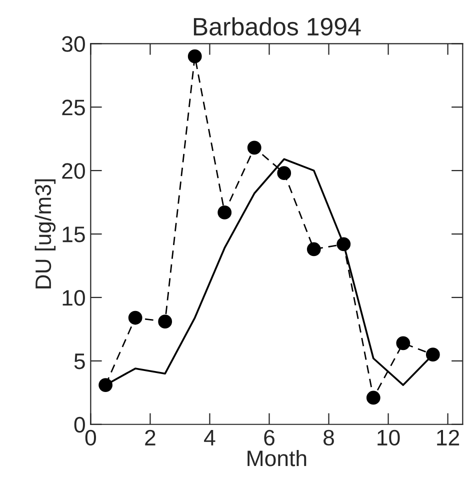 The image size is (465, 485). Describe the element at coordinates (277, 458) in the screenshot. I see `x-axis-title: Month` at that location.